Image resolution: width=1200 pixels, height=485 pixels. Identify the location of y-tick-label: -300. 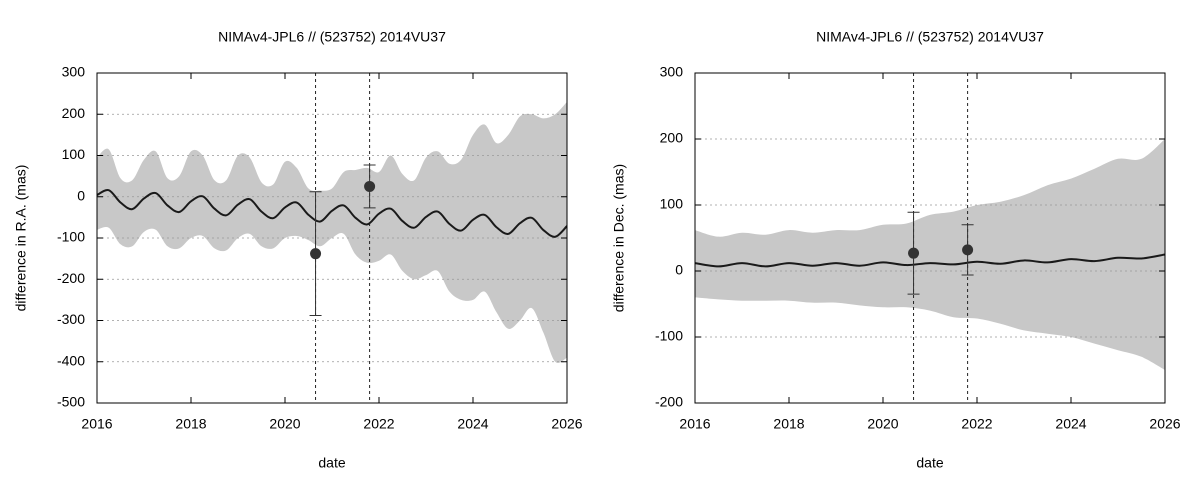
(71, 319).